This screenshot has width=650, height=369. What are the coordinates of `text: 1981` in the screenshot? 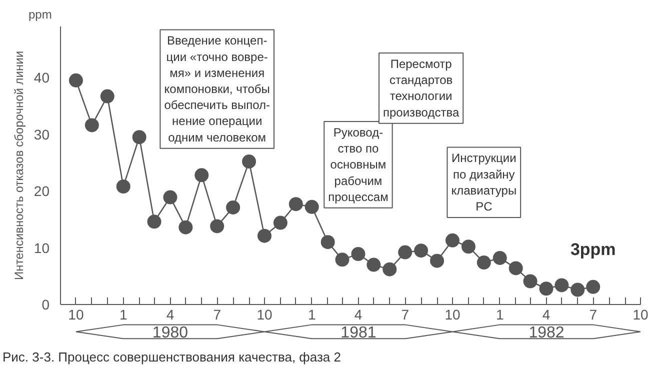 It's located at (358, 333).